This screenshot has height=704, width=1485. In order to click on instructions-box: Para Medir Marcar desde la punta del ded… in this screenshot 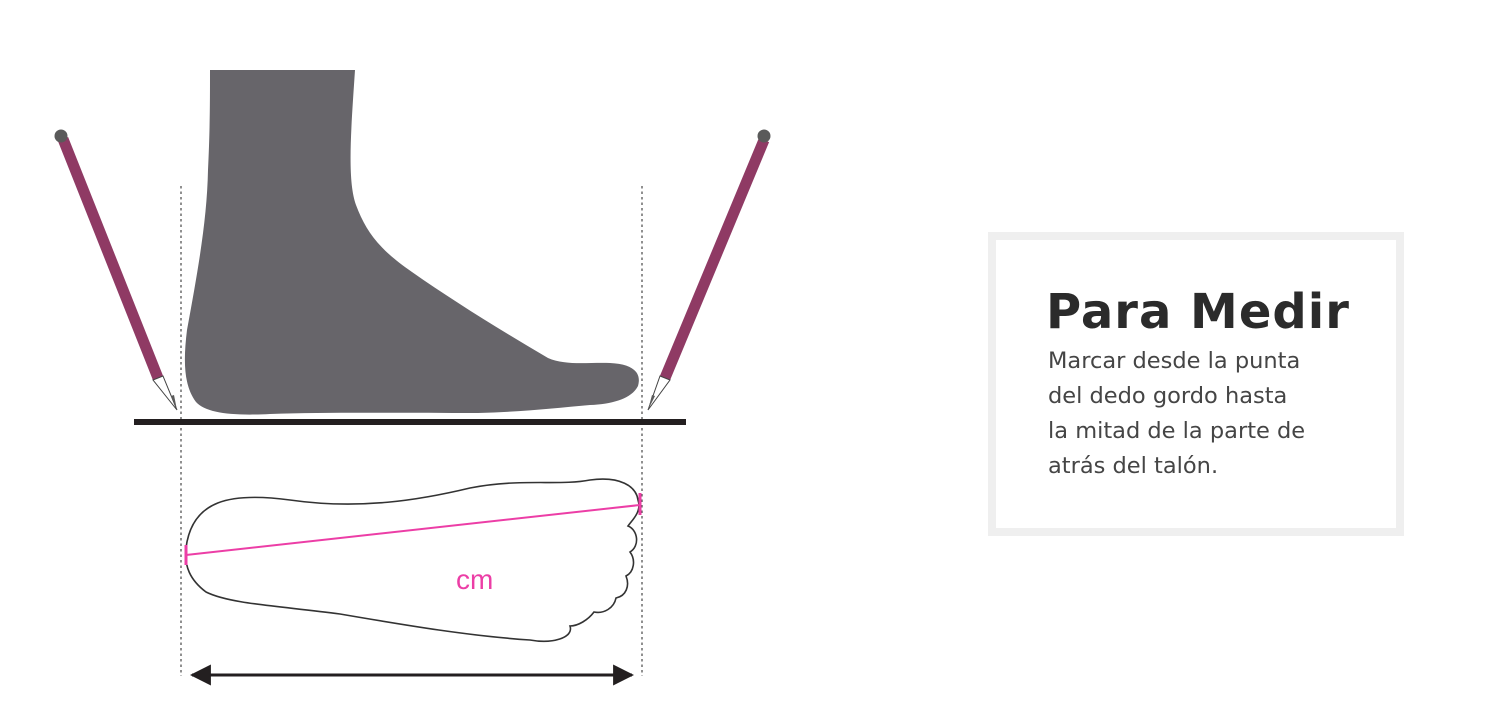, I will do `click(1196, 384)`.